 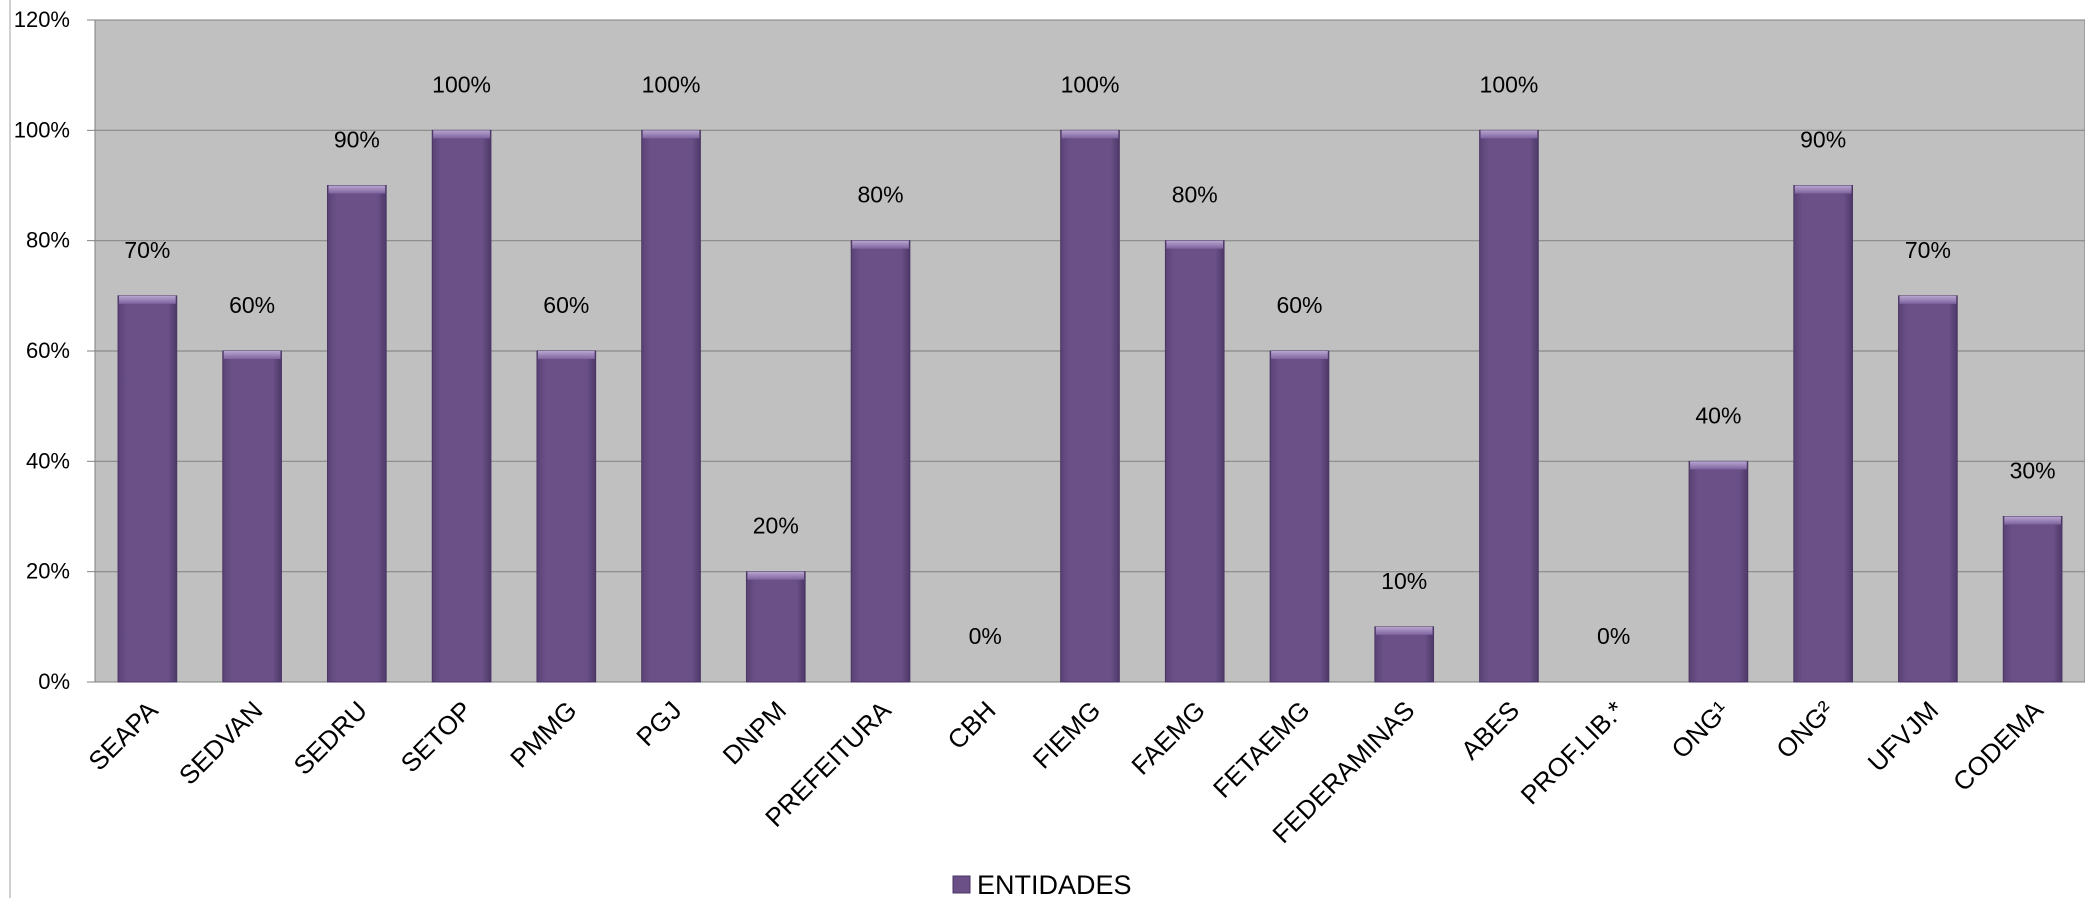 What do you see at coordinates (48, 460) in the screenshot?
I see `y-tick-label: 40%` at bounding box center [48, 460].